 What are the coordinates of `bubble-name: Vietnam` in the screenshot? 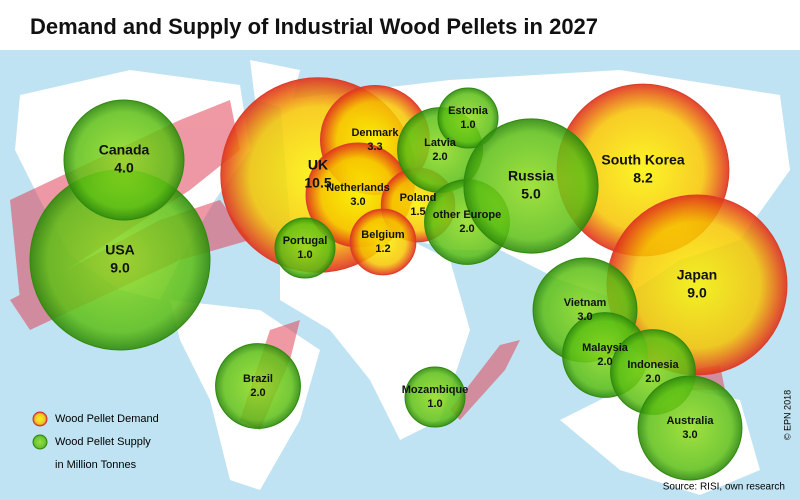 It's located at (585, 303).